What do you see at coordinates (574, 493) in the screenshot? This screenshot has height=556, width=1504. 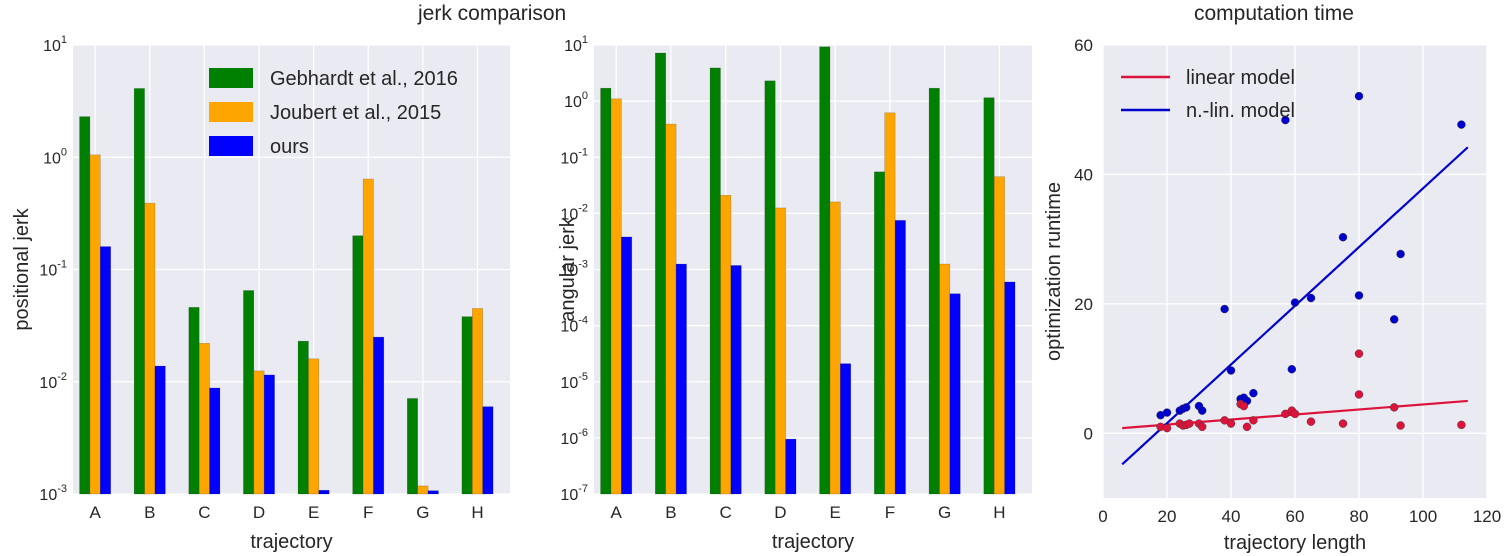 I see `angular-ytick-8: 10⁻⁷` at bounding box center [574, 493].